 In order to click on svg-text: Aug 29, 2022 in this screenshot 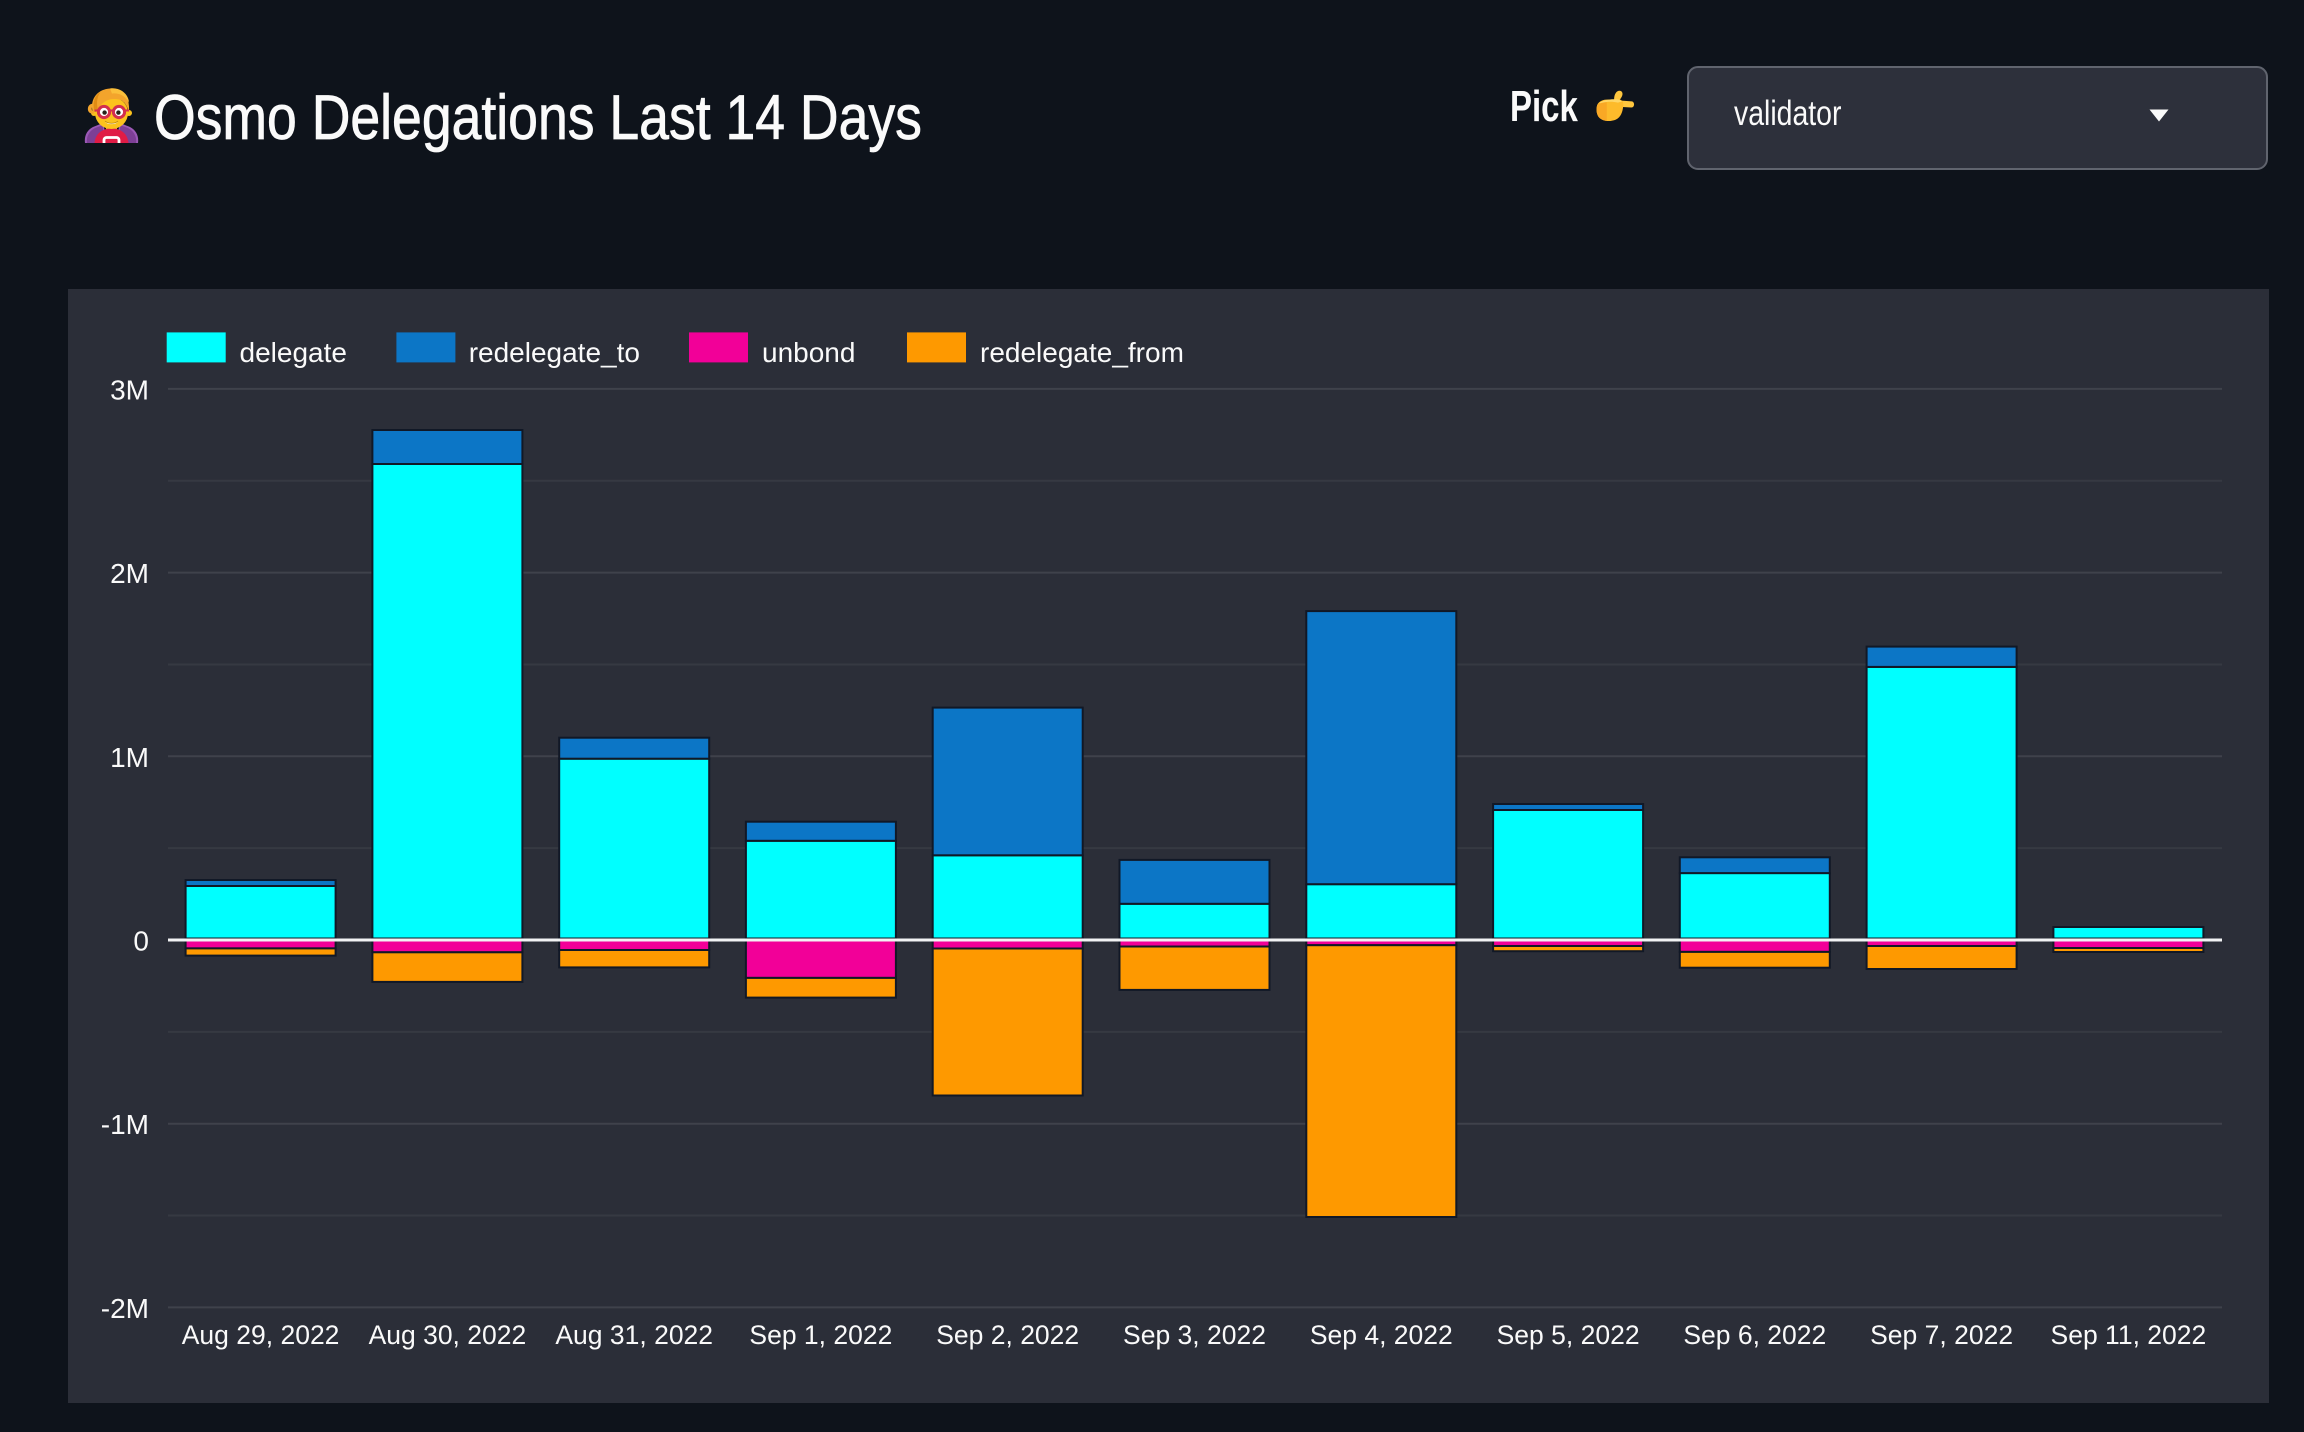, I will do `click(261, 1335)`.